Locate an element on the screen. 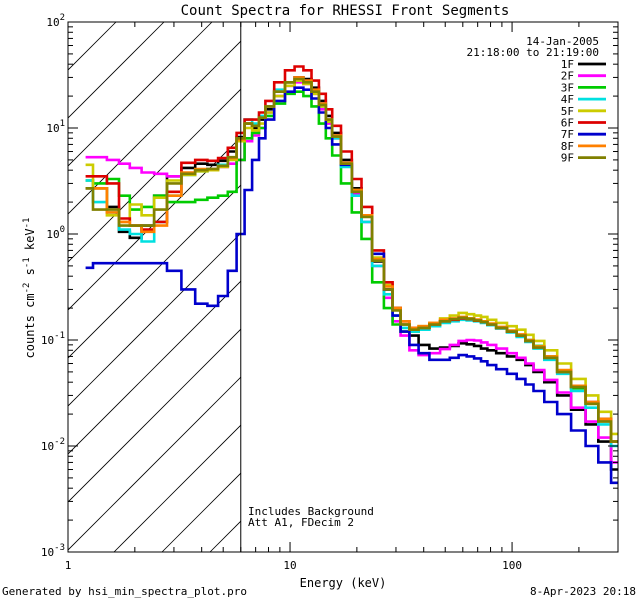 This screenshot has width=640, height=600. x-tick-label: 10 is located at coordinates (289, 565).